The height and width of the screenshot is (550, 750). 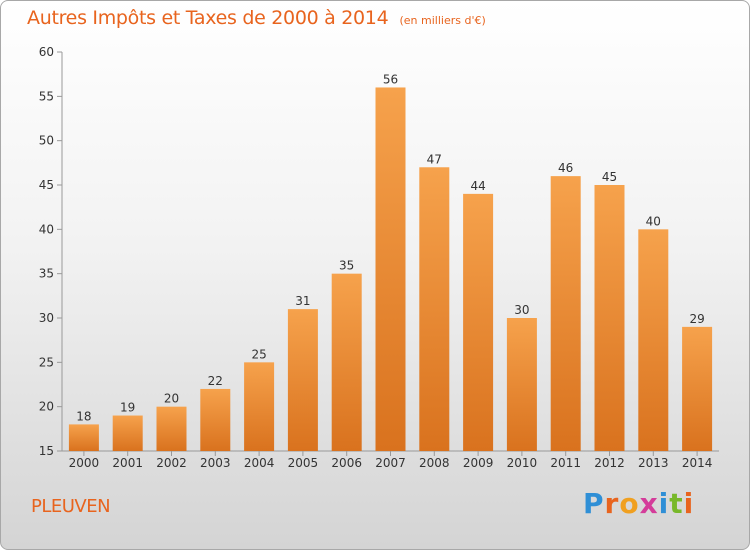 What do you see at coordinates (127, 408) in the screenshot?
I see `data-label-2001: 19` at bounding box center [127, 408].